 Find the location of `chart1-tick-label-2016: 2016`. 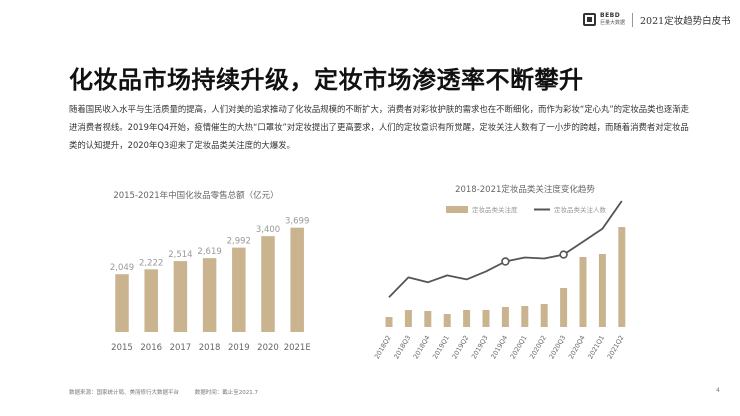

chart1-tick-label-2016: 2016 is located at coordinates (151, 348).